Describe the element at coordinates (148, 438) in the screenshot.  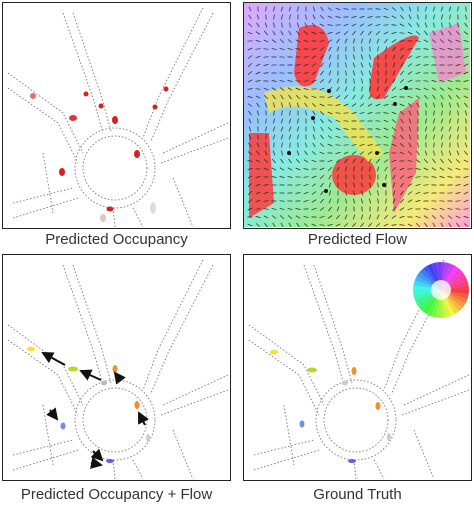
I see `agent-gray` at that location.